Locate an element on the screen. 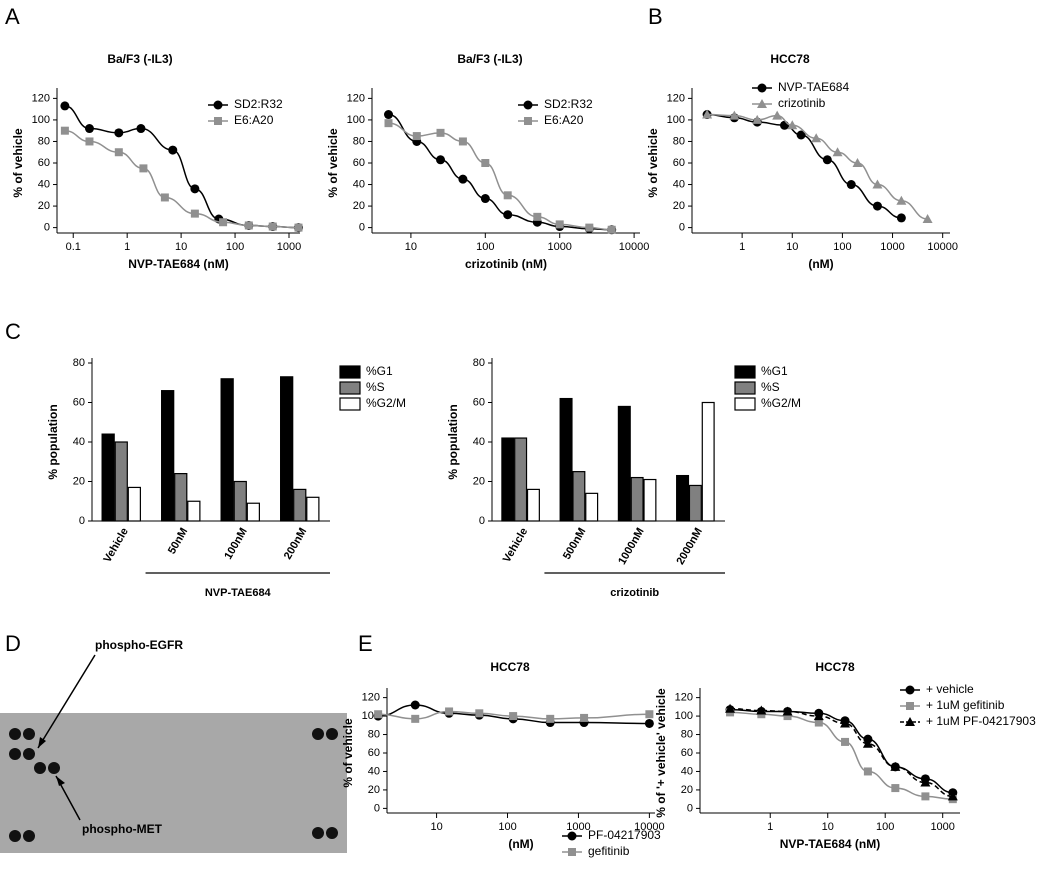 The image size is (1050, 879). legend-label: E6:A20 is located at coordinates (564, 120).